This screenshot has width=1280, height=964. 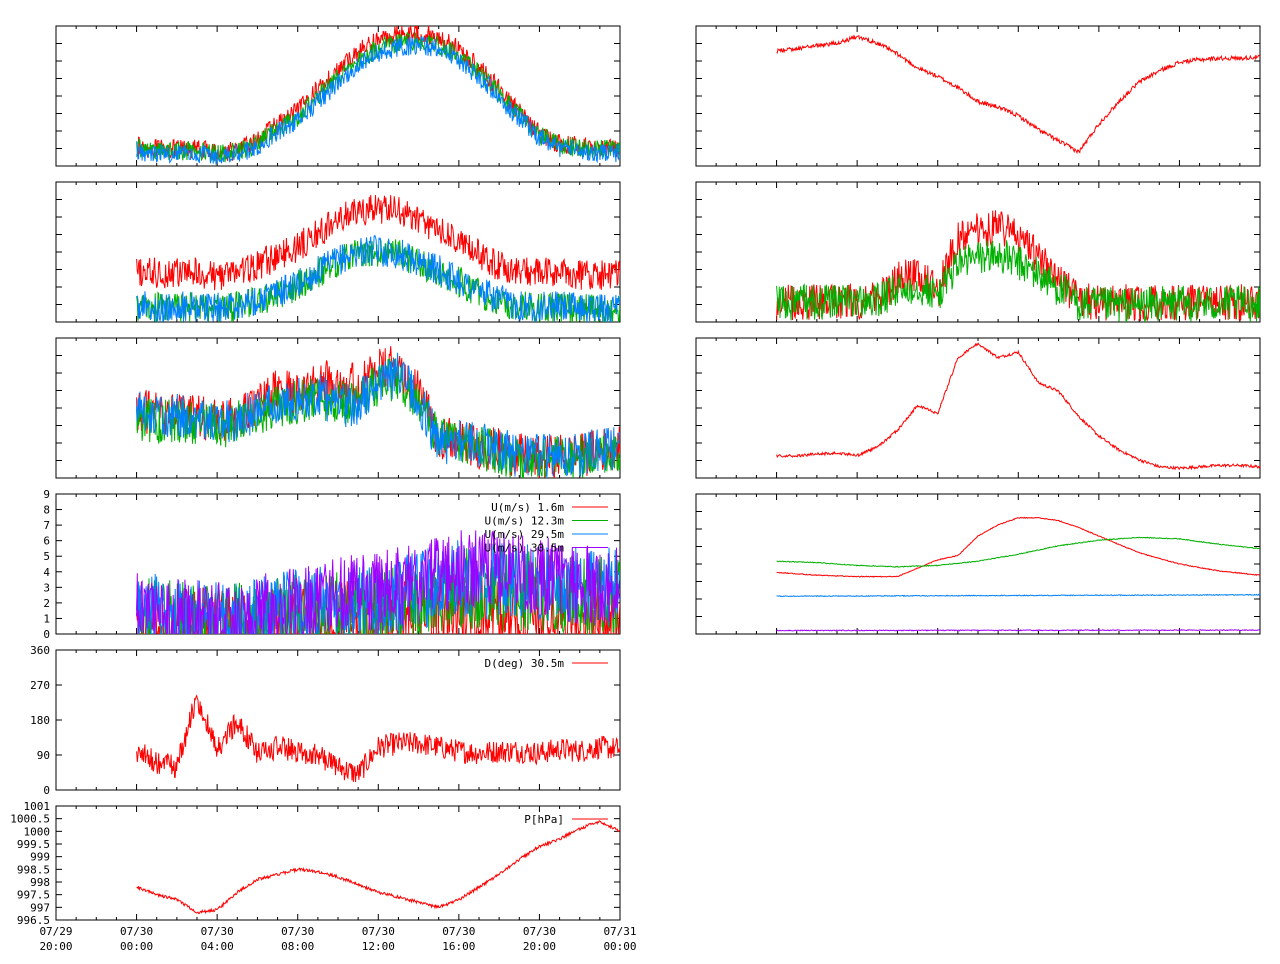 I want to click on y-tick-label: 996.5, so click(x=33, y=920).